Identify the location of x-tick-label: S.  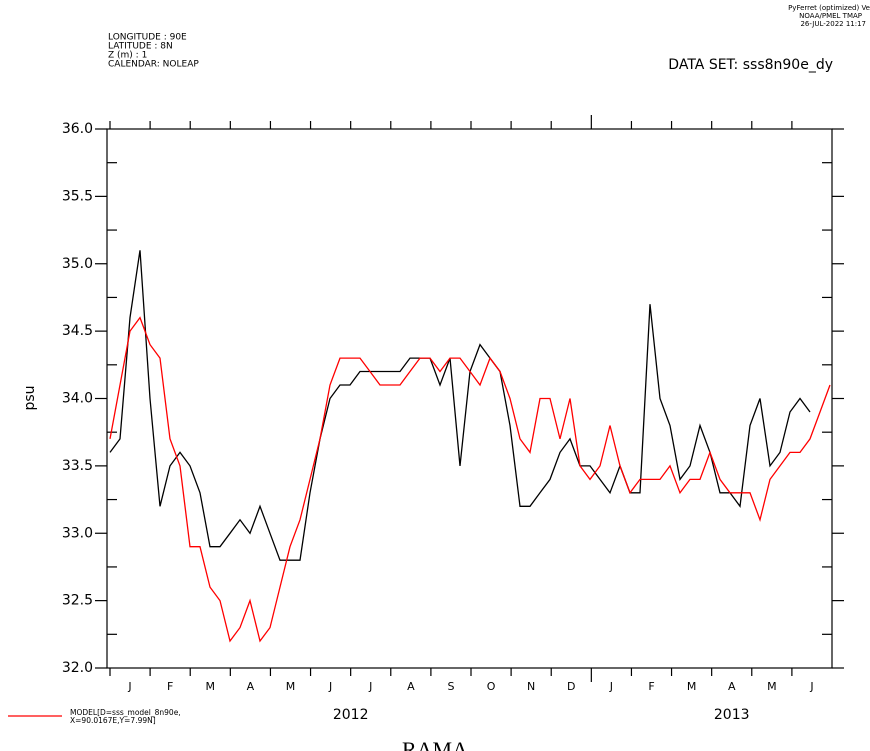
(450, 686).